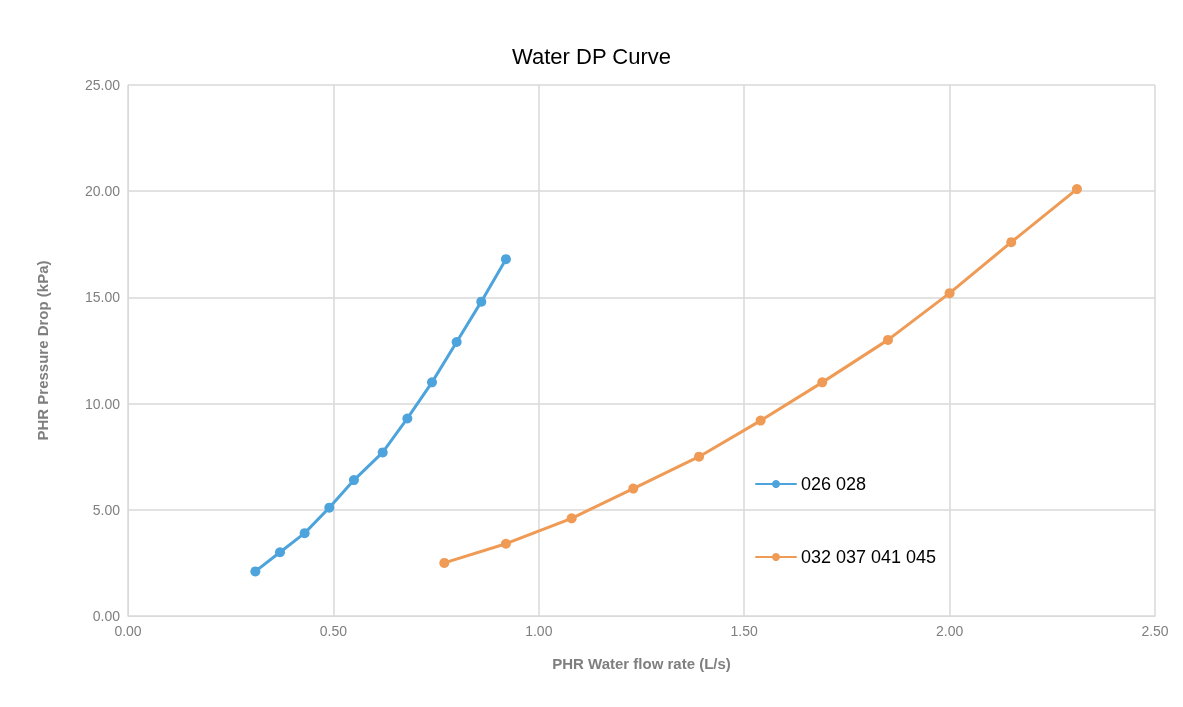 This screenshot has height=707, width=1183. I want to click on chart-title: Water DP Curve, so click(591, 56).